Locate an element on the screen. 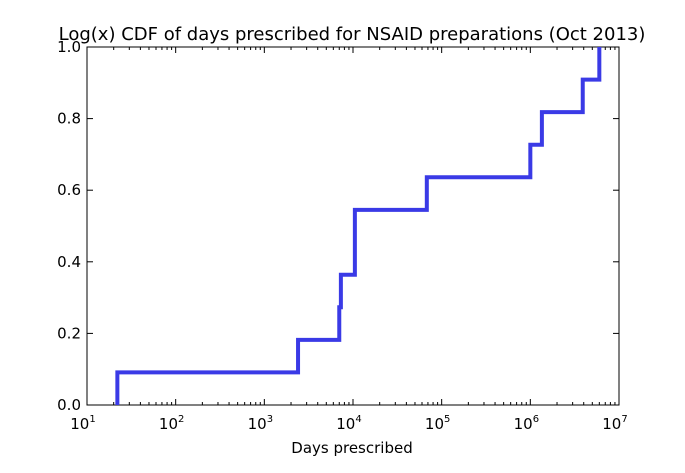  x-tick-label: 10³ is located at coordinates (260, 423).